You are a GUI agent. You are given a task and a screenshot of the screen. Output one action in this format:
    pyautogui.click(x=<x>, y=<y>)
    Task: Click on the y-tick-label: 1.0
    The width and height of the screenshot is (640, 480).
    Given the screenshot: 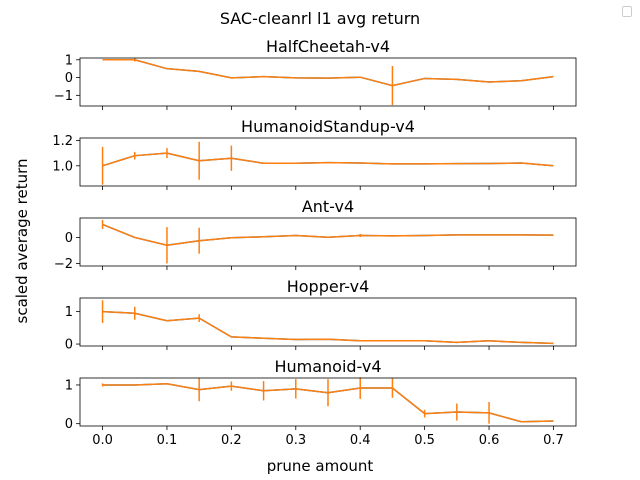 What is the action you would take?
    pyautogui.click(x=62, y=166)
    